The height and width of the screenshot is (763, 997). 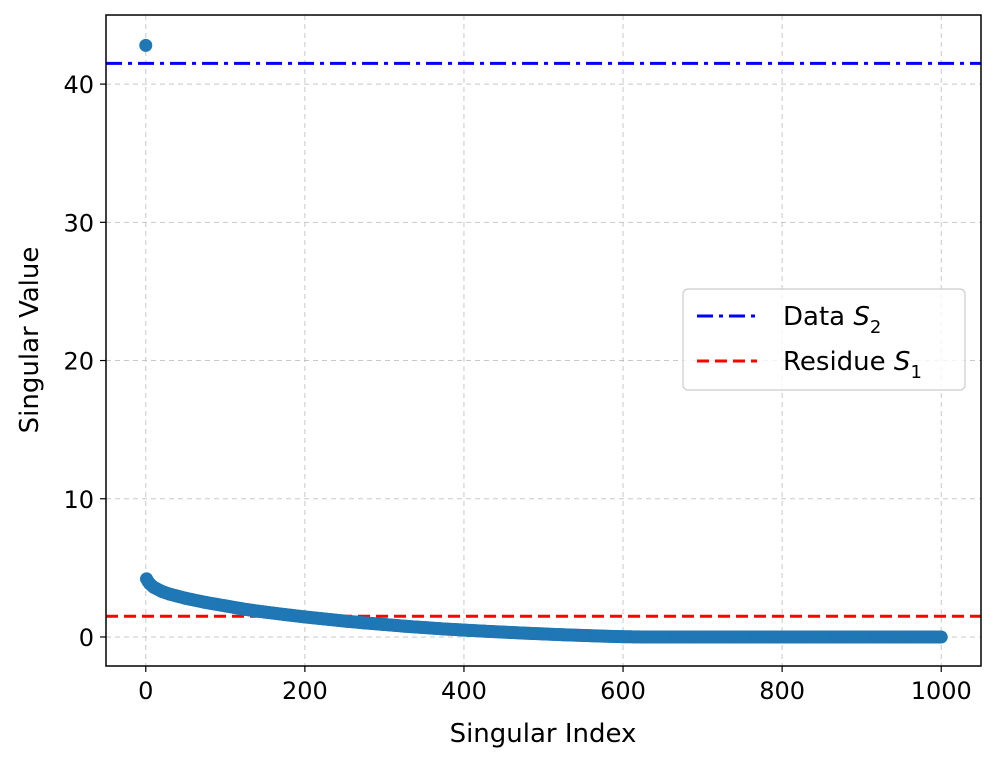 What do you see at coordinates (305, 691) in the screenshot?
I see `x-tick-label: 200` at bounding box center [305, 691].